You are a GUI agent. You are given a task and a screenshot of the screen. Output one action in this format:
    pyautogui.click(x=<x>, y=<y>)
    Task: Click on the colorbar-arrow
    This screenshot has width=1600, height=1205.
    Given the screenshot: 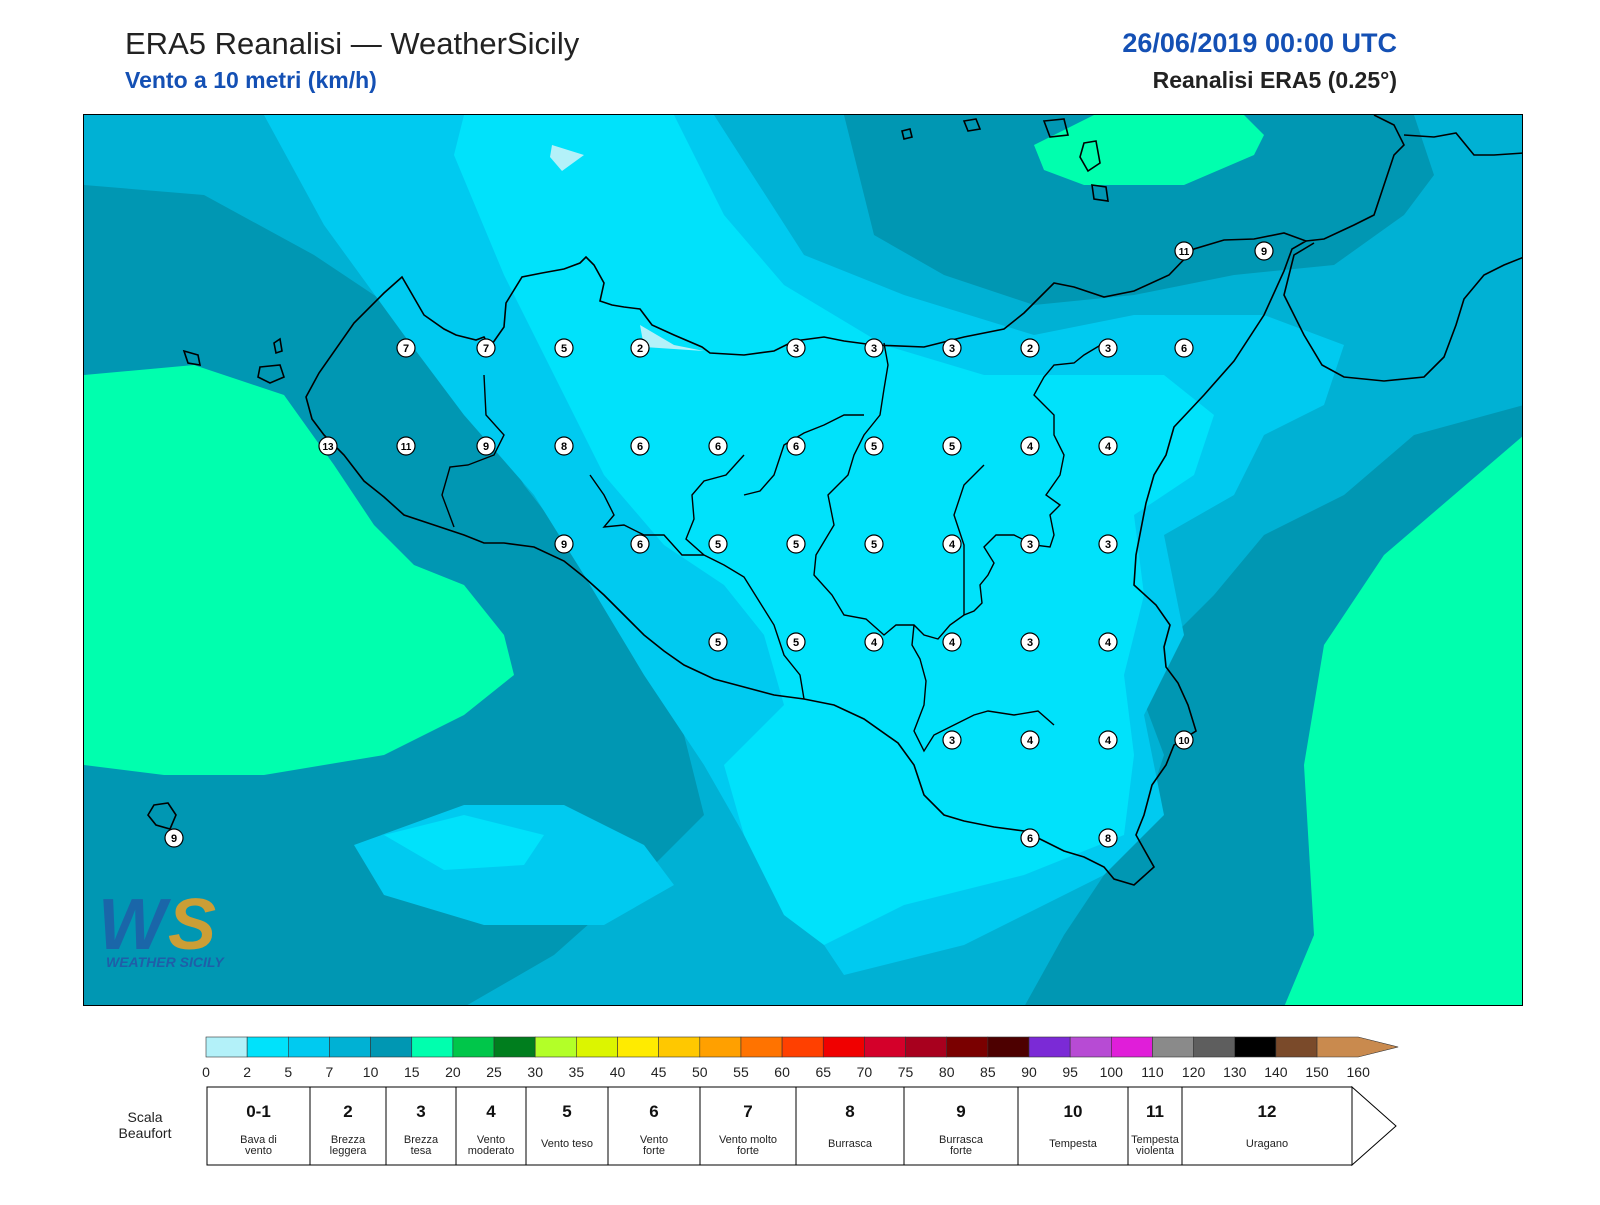 What is the action you would take?
    pyautogui.click(x=1357, y=1047)
    